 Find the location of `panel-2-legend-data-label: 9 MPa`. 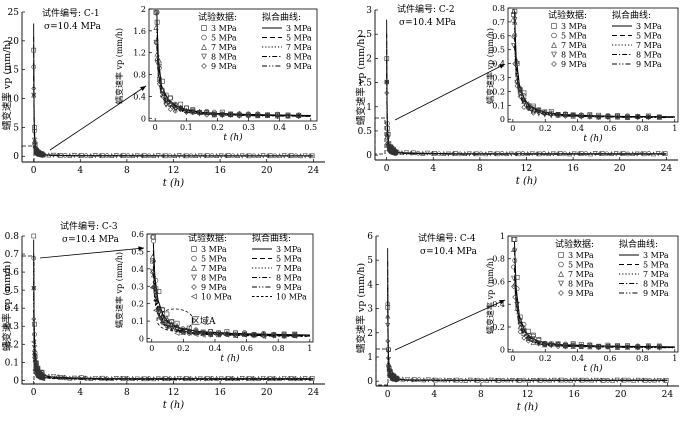

panel-2-legend-data-label: 9 MPa is located at coordinates (574, 64).